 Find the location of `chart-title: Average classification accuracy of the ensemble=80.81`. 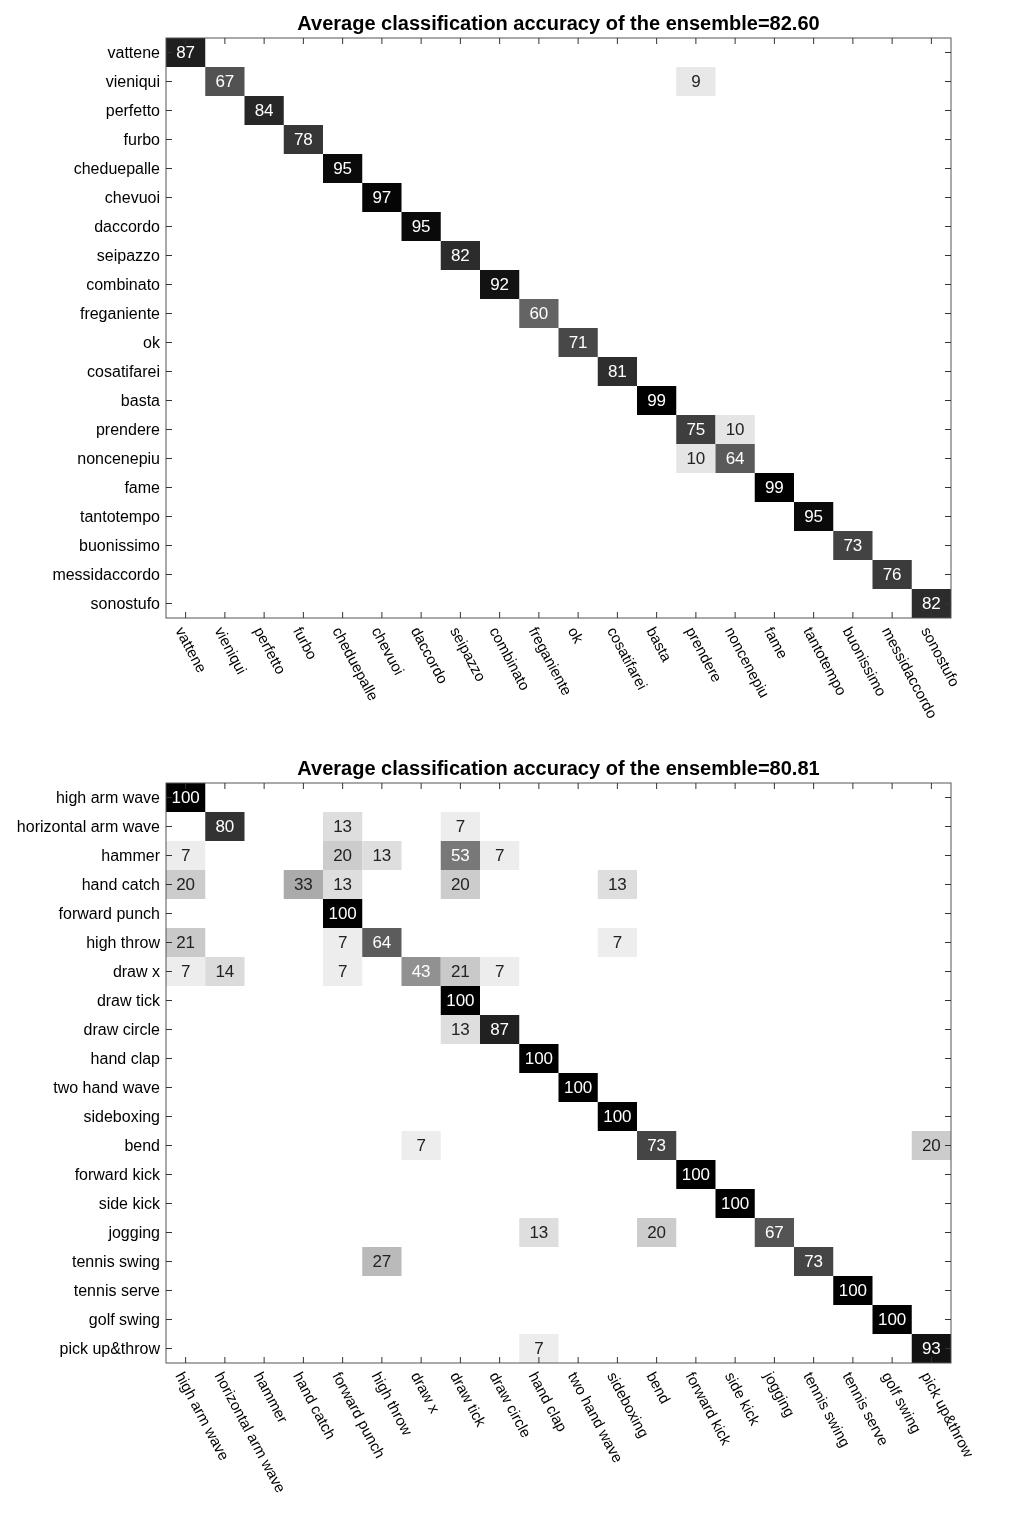

chart-title: Average classification accuracy of the ensemble=80.81 is located at coordinates (558, 768).